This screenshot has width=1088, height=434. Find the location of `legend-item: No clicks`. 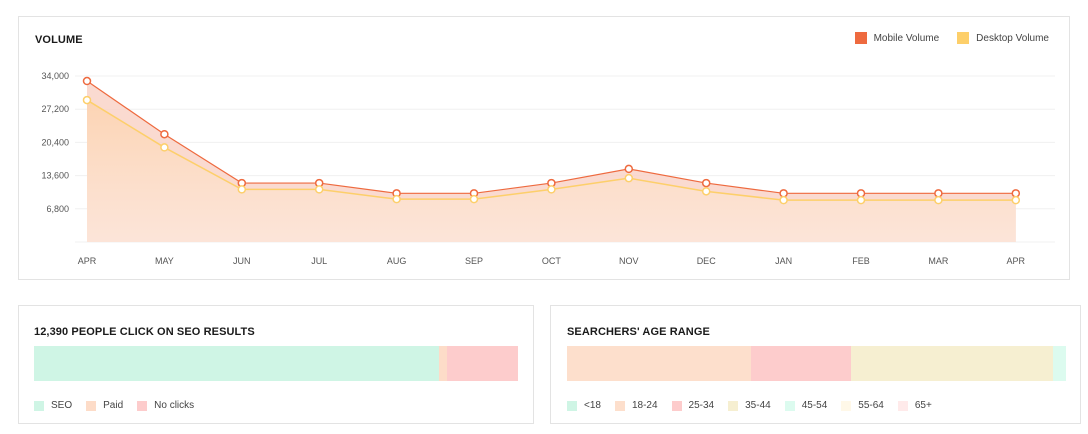

legend-item: No clicks is located at coordinates (165, 405).